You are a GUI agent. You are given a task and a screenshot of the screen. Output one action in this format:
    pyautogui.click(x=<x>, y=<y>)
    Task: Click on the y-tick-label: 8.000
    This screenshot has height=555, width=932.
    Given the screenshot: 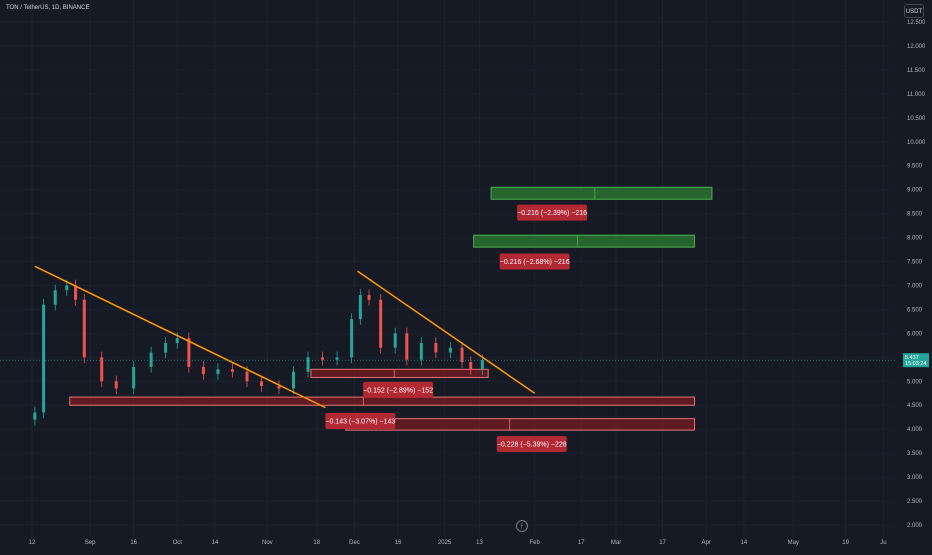 What is the action you would take?
    pyautogui.click(x=915, y=239)
    